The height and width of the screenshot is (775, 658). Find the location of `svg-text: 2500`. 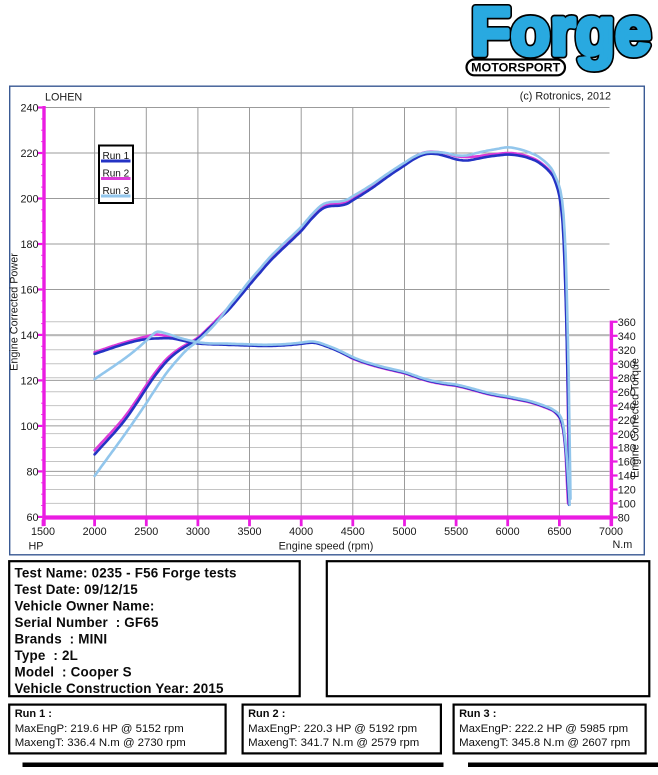

svg-text: 2500 is located at coordinates (146, 532).